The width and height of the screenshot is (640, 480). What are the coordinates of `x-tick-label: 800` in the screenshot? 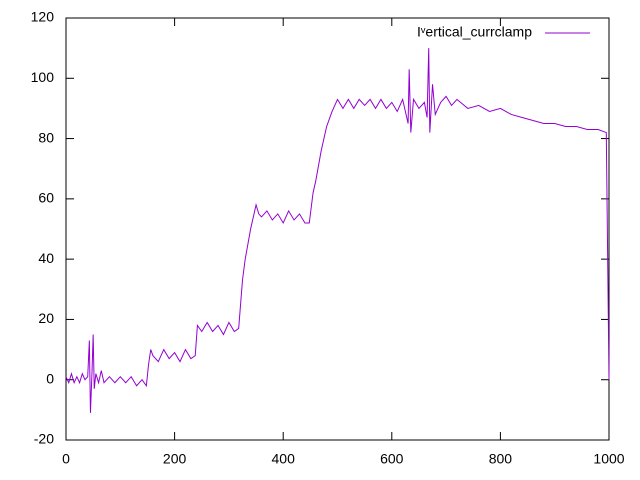 It's located at (501, 459).